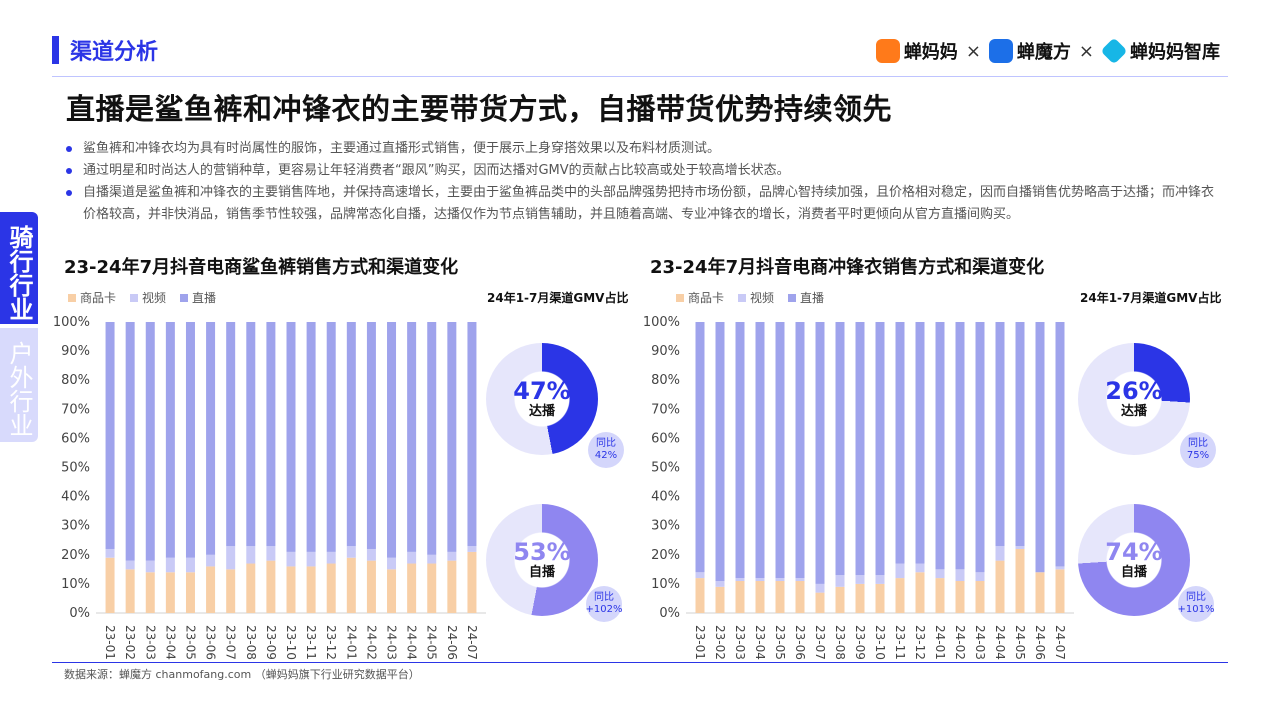  What do you see at coordinates (231, 642) in the screenshot?
I see `x-tick-label: 23-07` at bounding box center [231, 642].